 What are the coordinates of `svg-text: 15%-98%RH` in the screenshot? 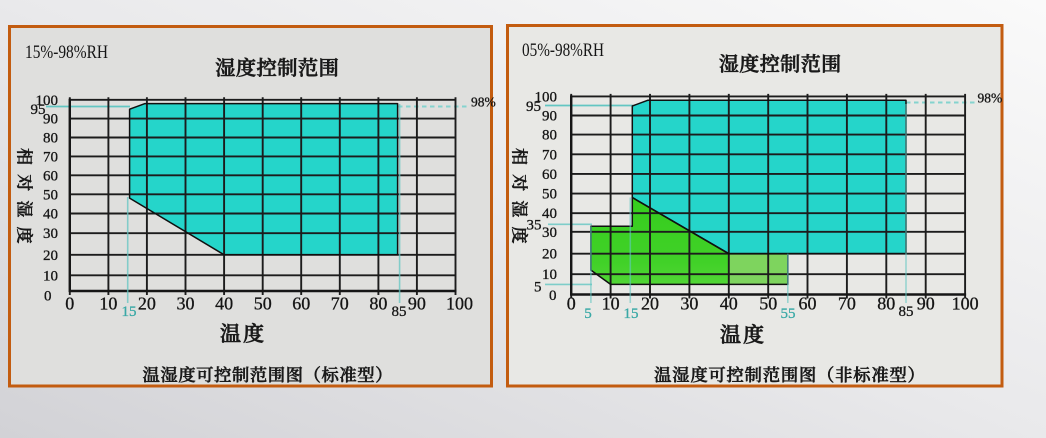 It's located at (66, 52).